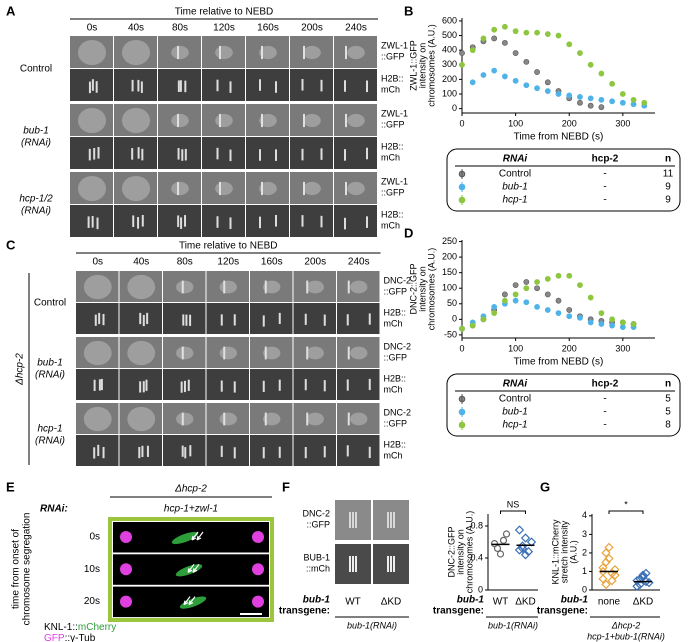  I want to click on time-label: 40s, so click(141, 262).